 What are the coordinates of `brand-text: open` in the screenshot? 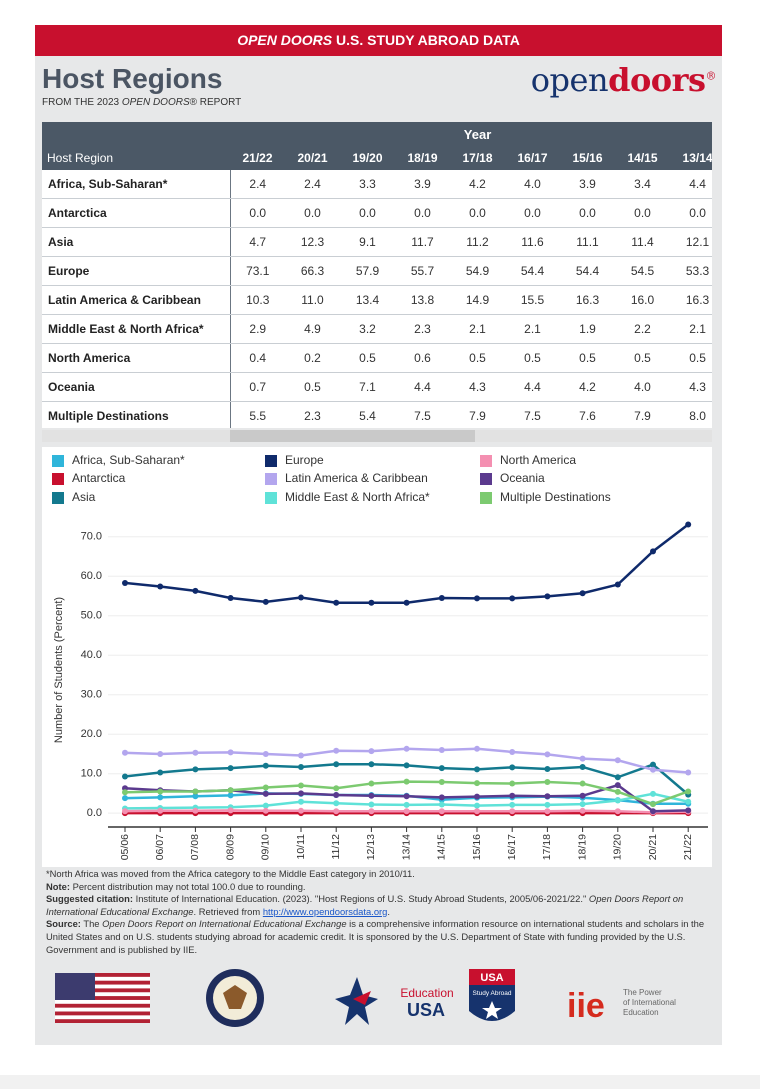 It's located at (569, 80).